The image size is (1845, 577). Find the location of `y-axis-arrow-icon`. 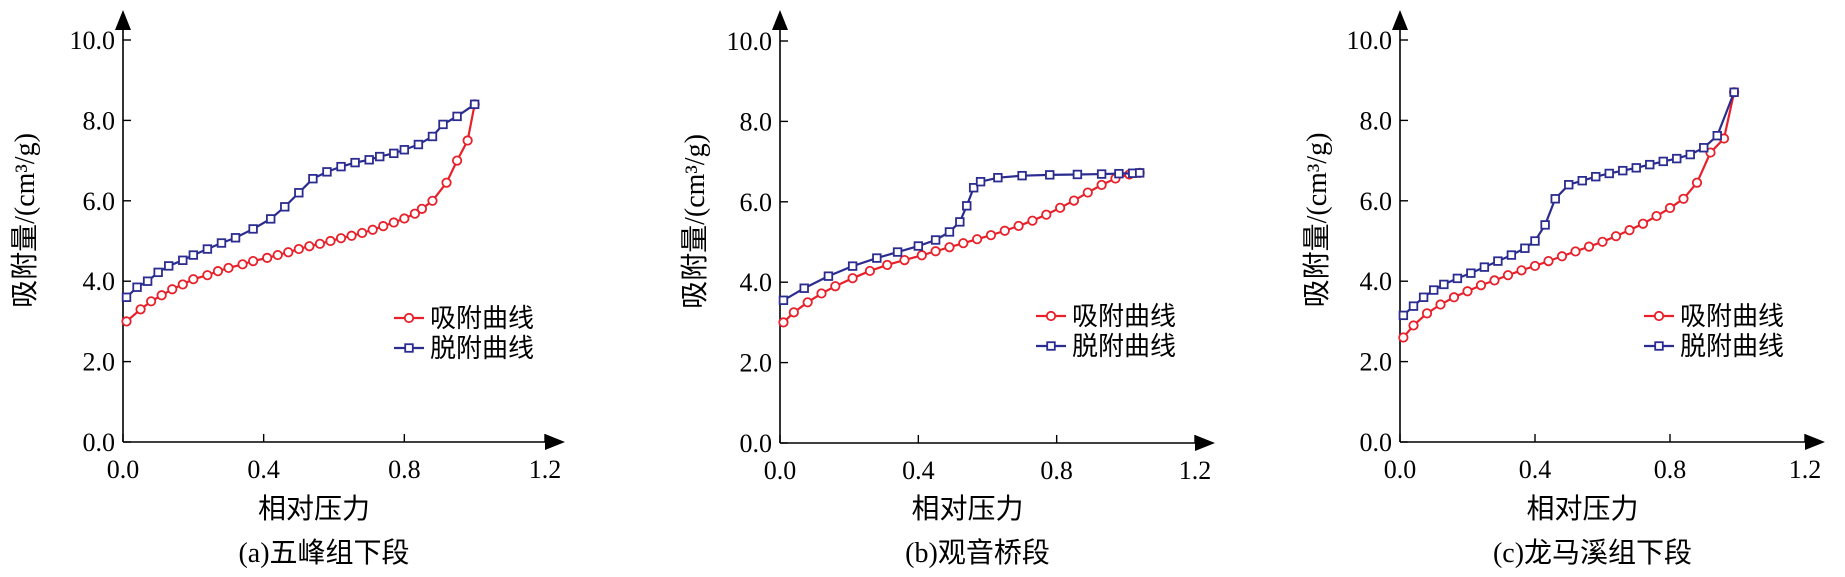

y-axis-arrow-icon is located at coordinates (1400, 20).